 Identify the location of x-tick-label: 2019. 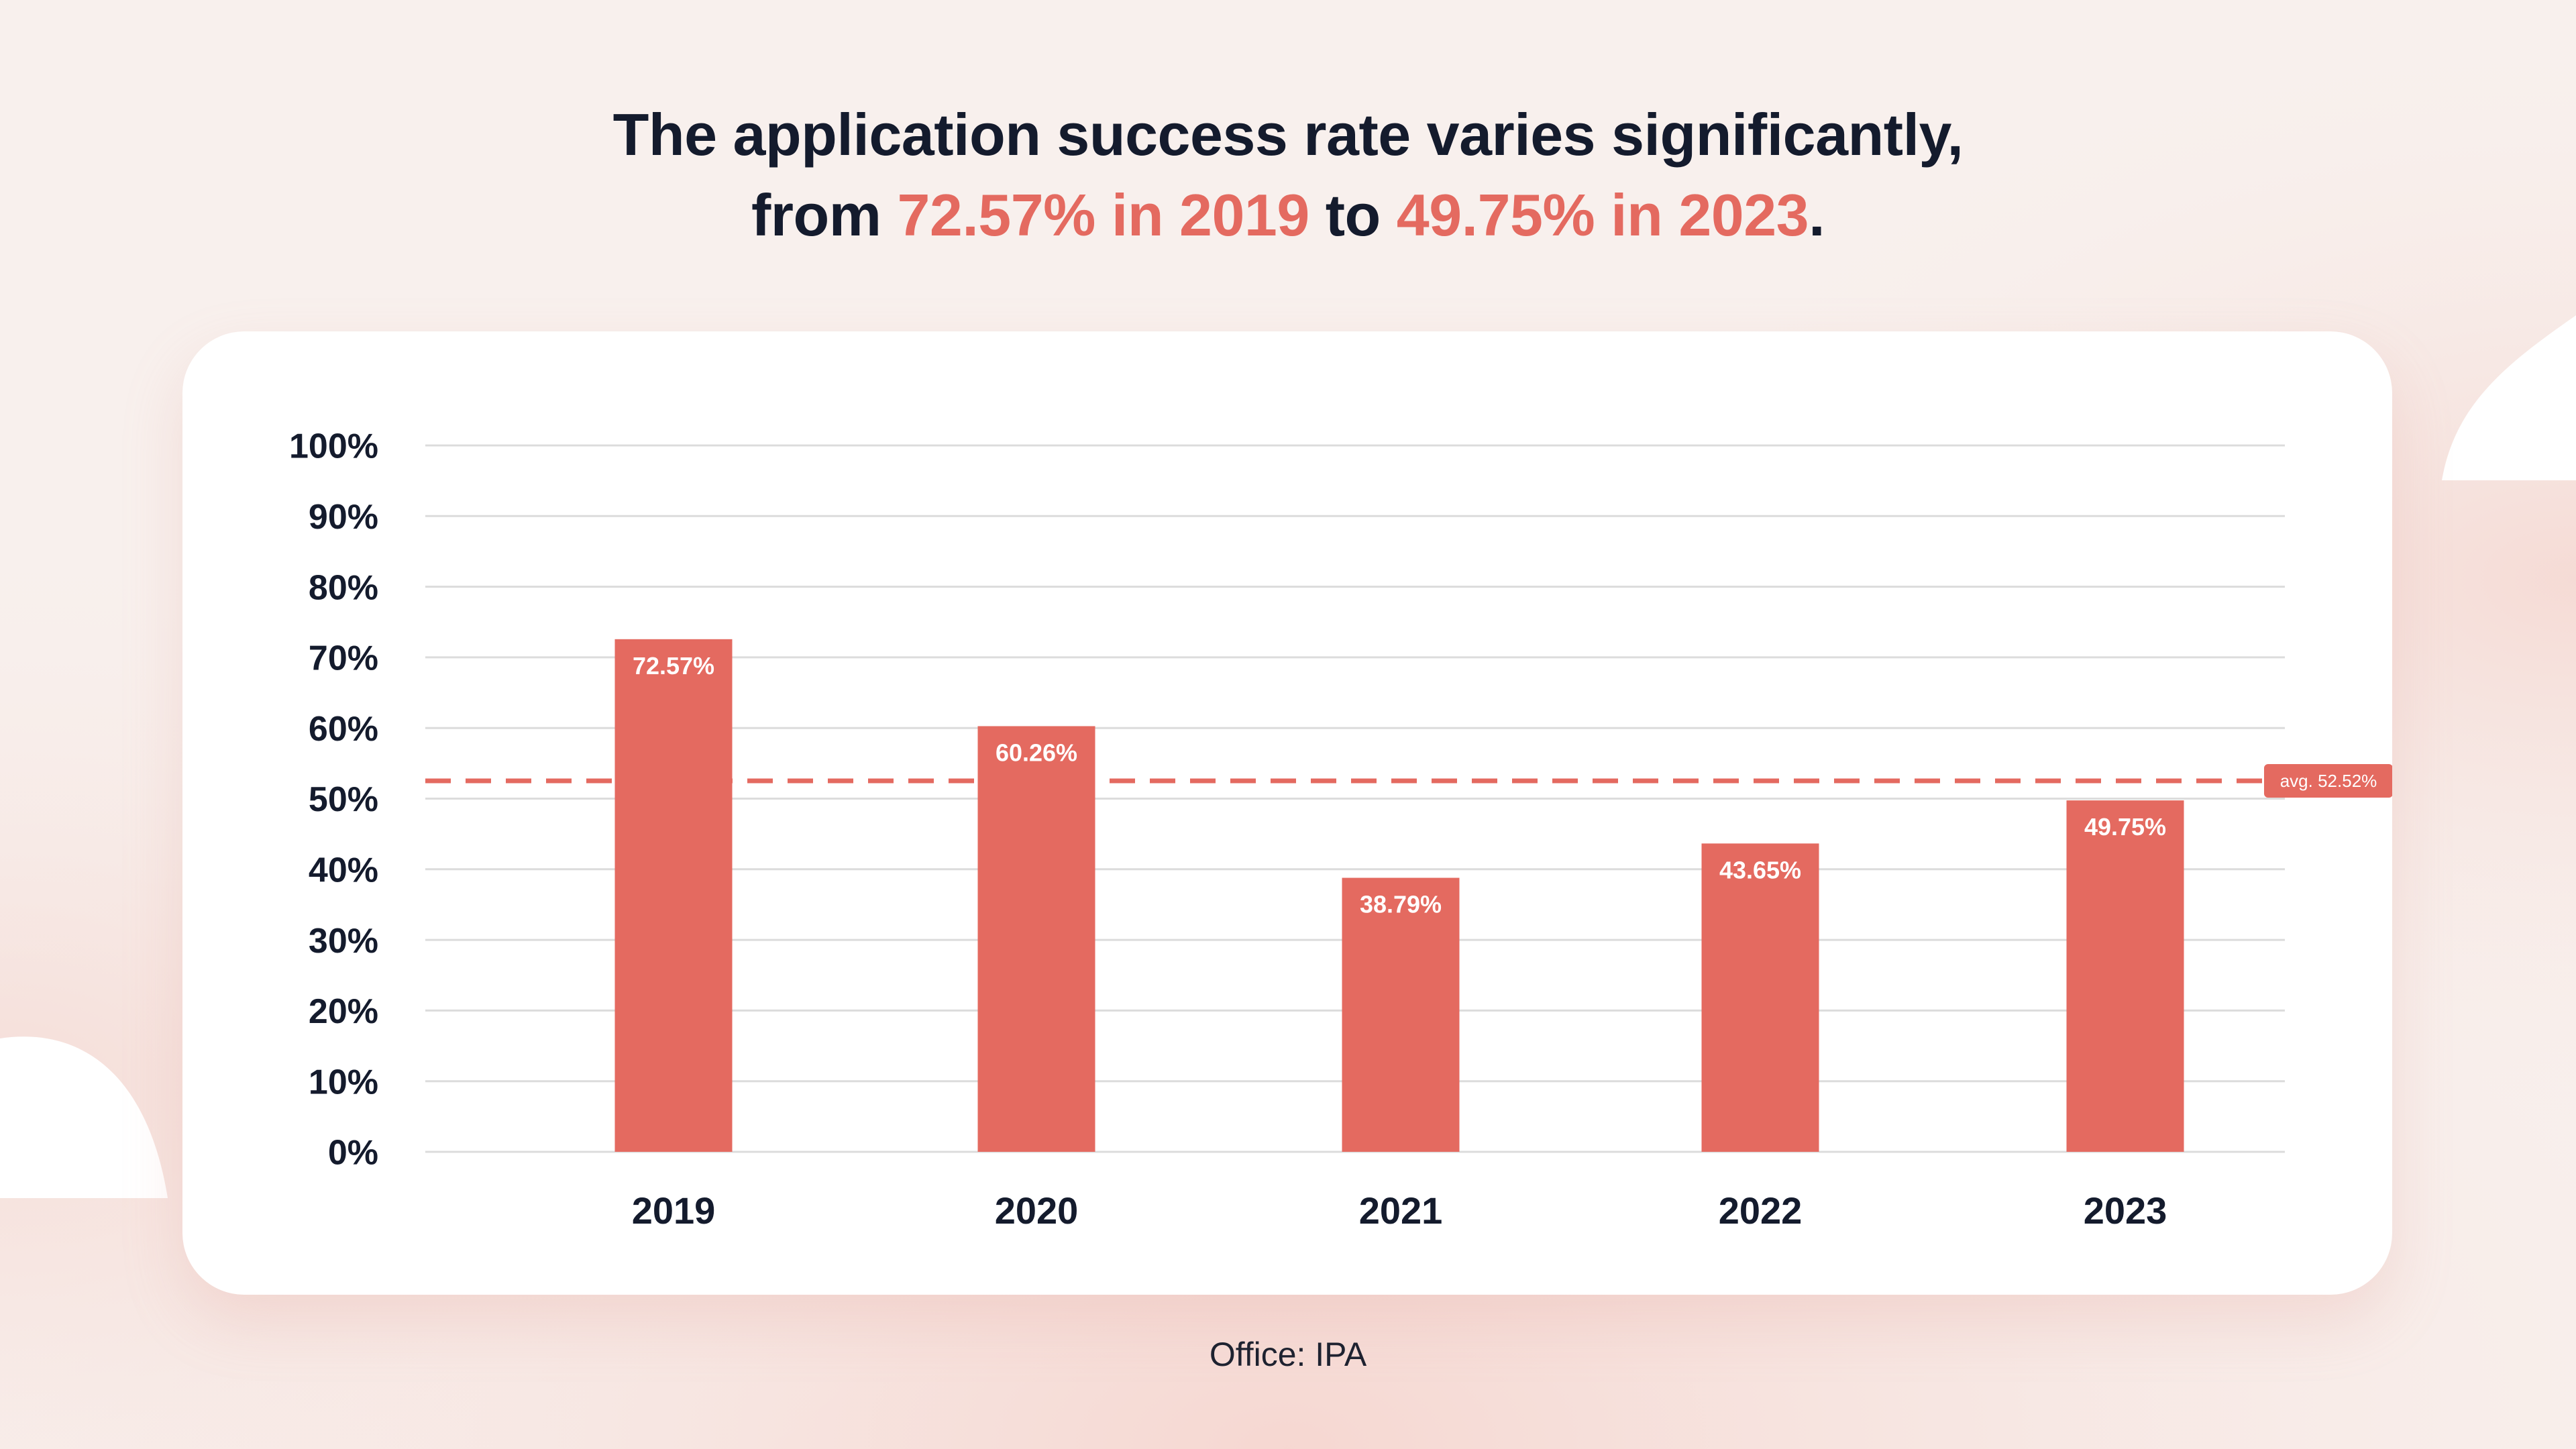
(674, 1210).